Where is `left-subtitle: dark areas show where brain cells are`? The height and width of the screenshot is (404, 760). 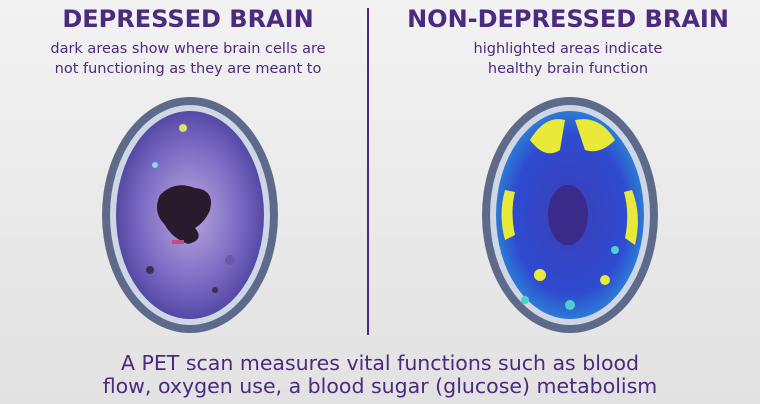 left-subtitle: dark areas show where brain cells are is located at coordinates (187, 49).